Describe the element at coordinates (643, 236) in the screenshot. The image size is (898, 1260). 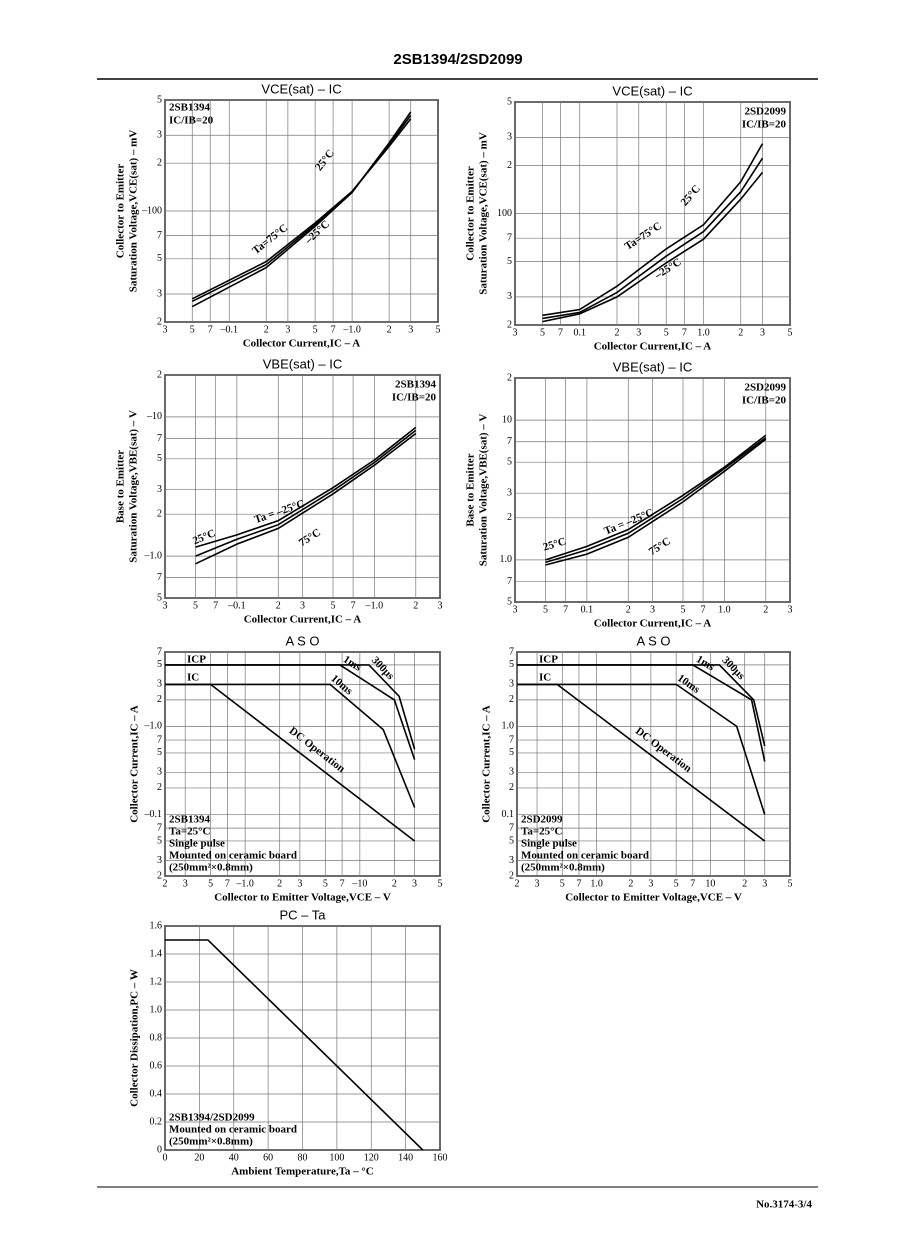
I see `curve-label: Ta=75°C` at that location.